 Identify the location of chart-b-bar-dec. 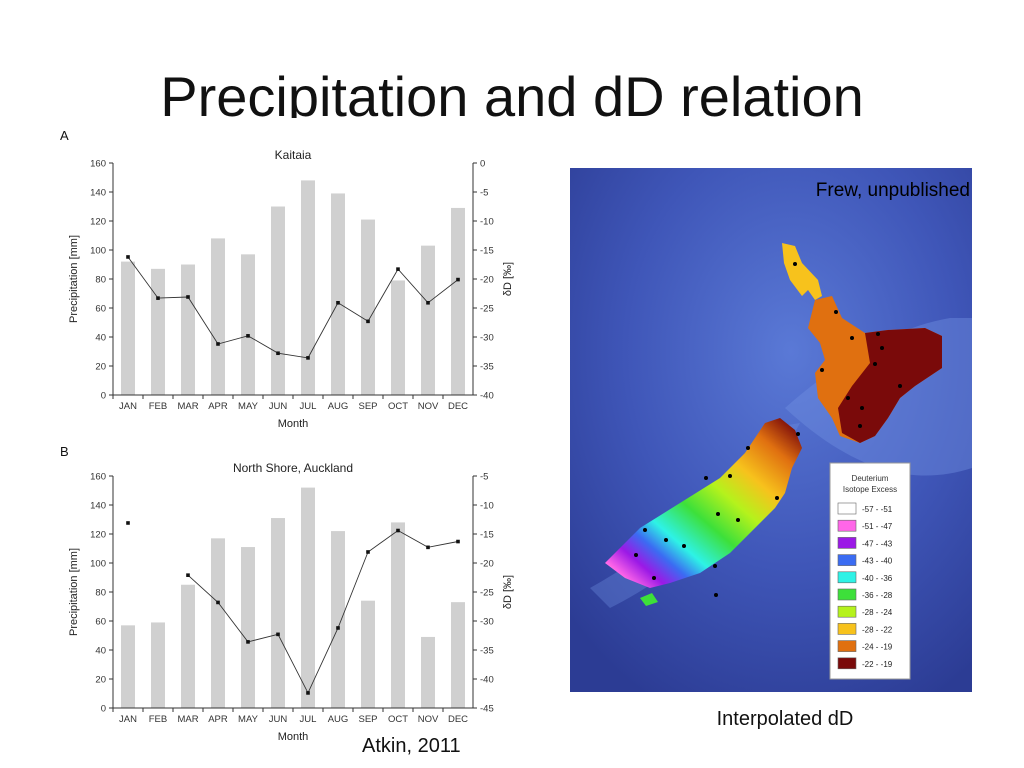
(458, 655).